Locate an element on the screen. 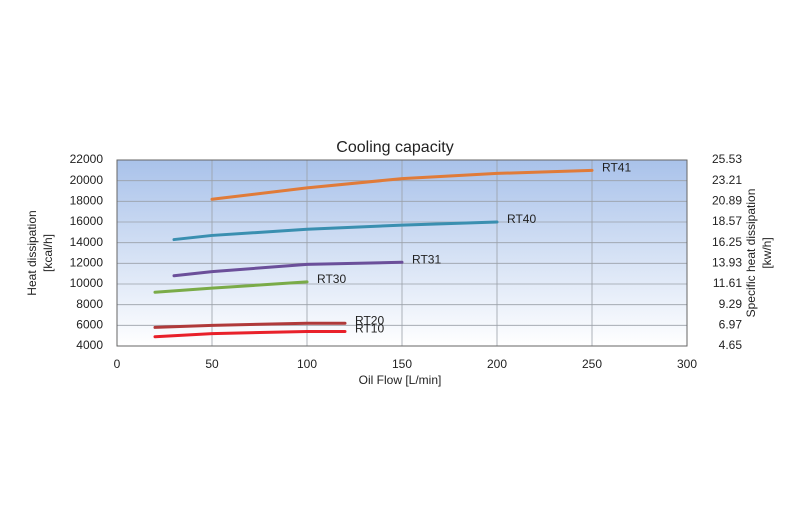 This screenshot has width=800, height=530. x-tick-label: 300 is located at coordinates (687, 364).